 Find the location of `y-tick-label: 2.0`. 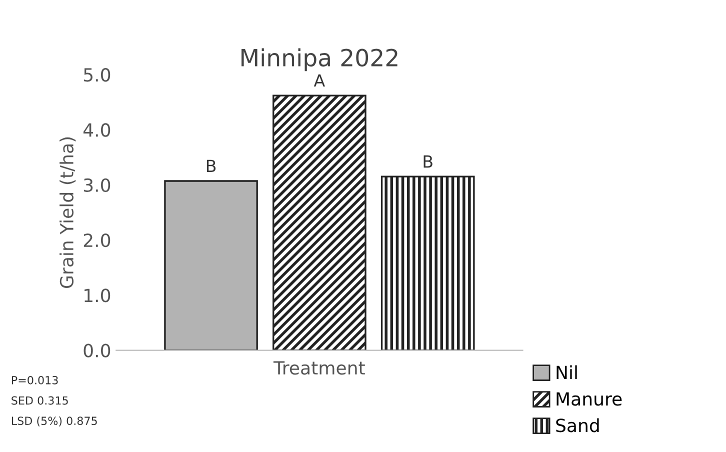

y-tick-label: 2.0 is located at coordinates (97, 240).